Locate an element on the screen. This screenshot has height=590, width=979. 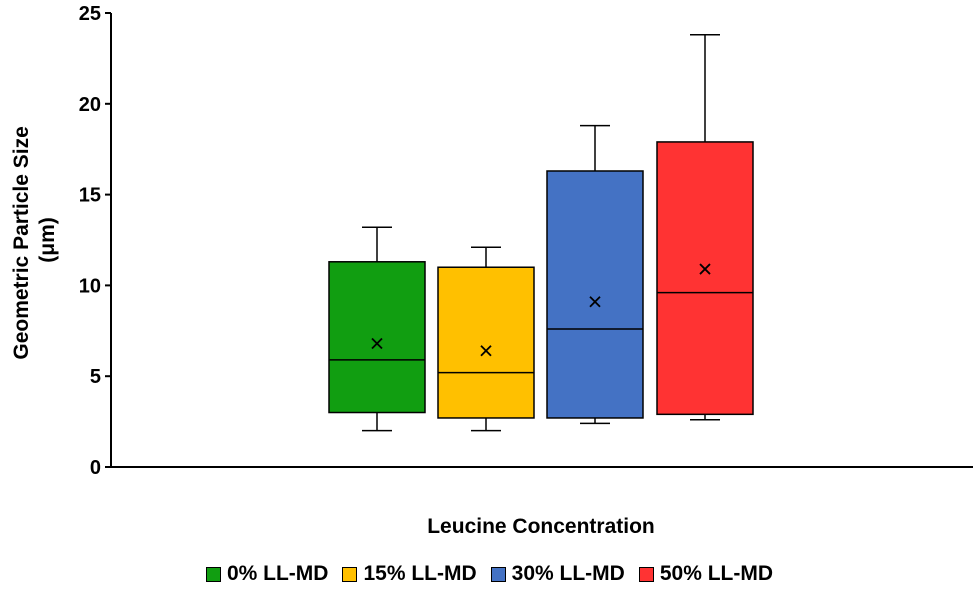
legend-label: 50% LL-MD is located at coordinates (716, 573).